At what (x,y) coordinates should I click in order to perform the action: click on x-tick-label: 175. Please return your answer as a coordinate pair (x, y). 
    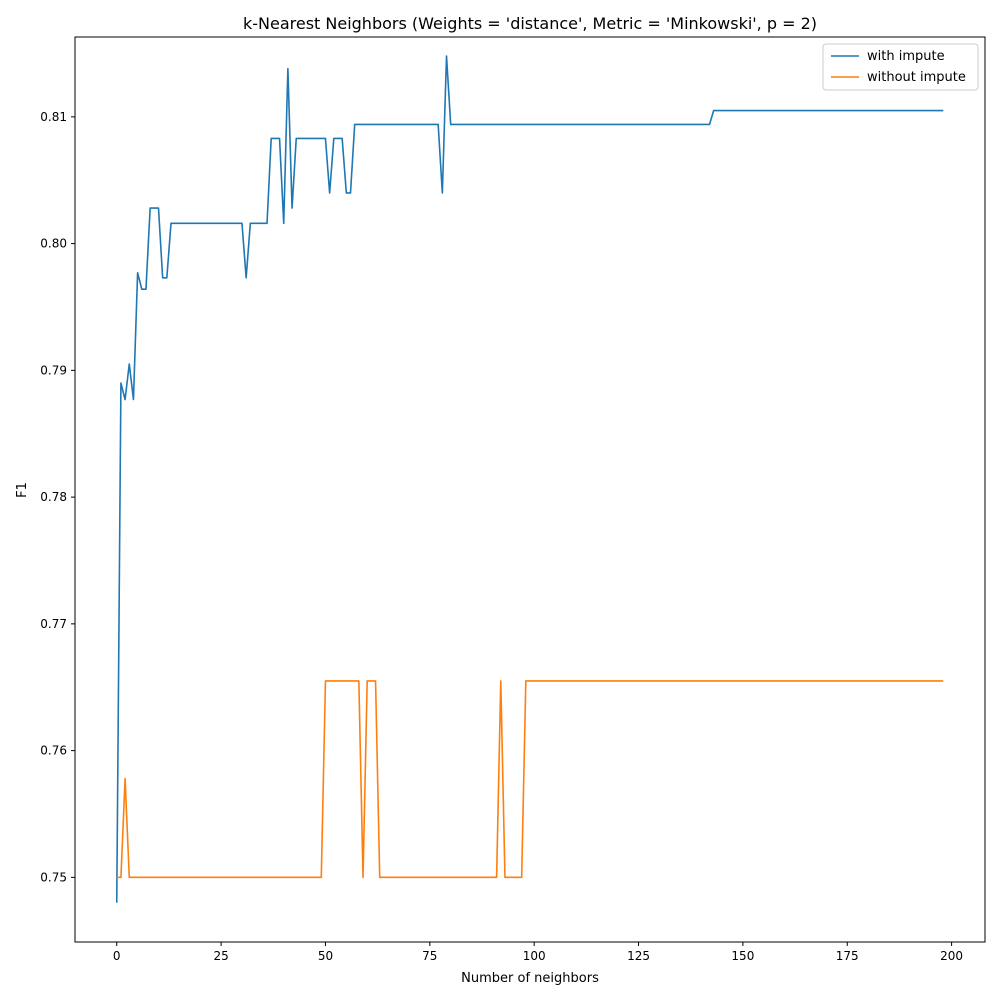
    Looking at the image, I should click on (847, 956).